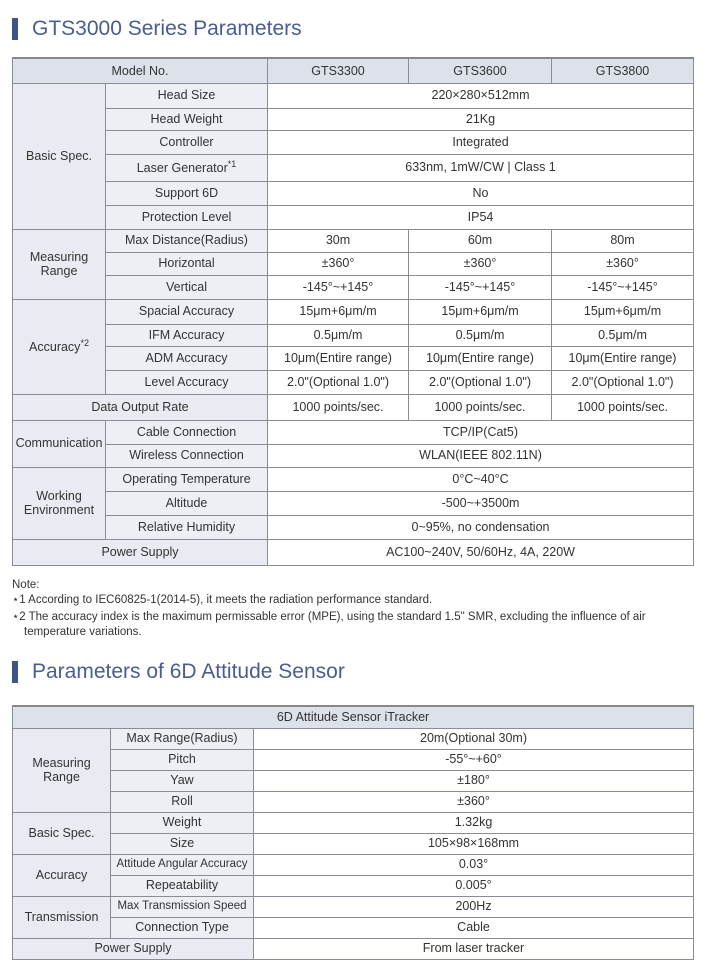  Describe the element at coordinates (623, 70) in the screenshot. I see `model-header: GTS3800` at that location.